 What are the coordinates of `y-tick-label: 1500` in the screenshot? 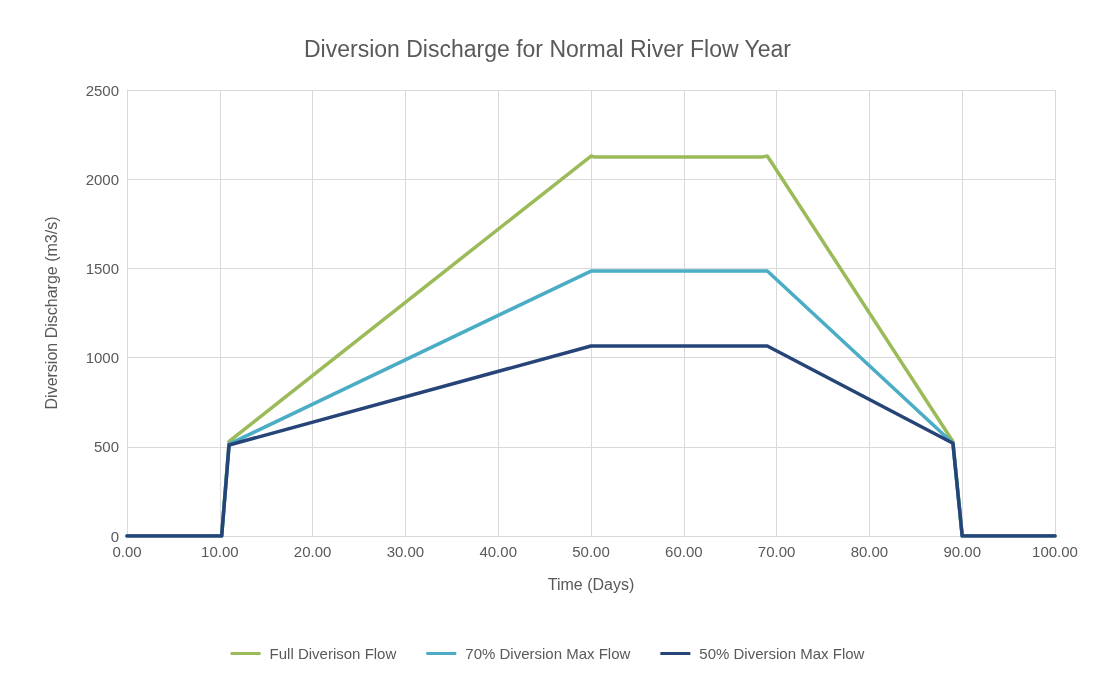 It's located at (102, 268).